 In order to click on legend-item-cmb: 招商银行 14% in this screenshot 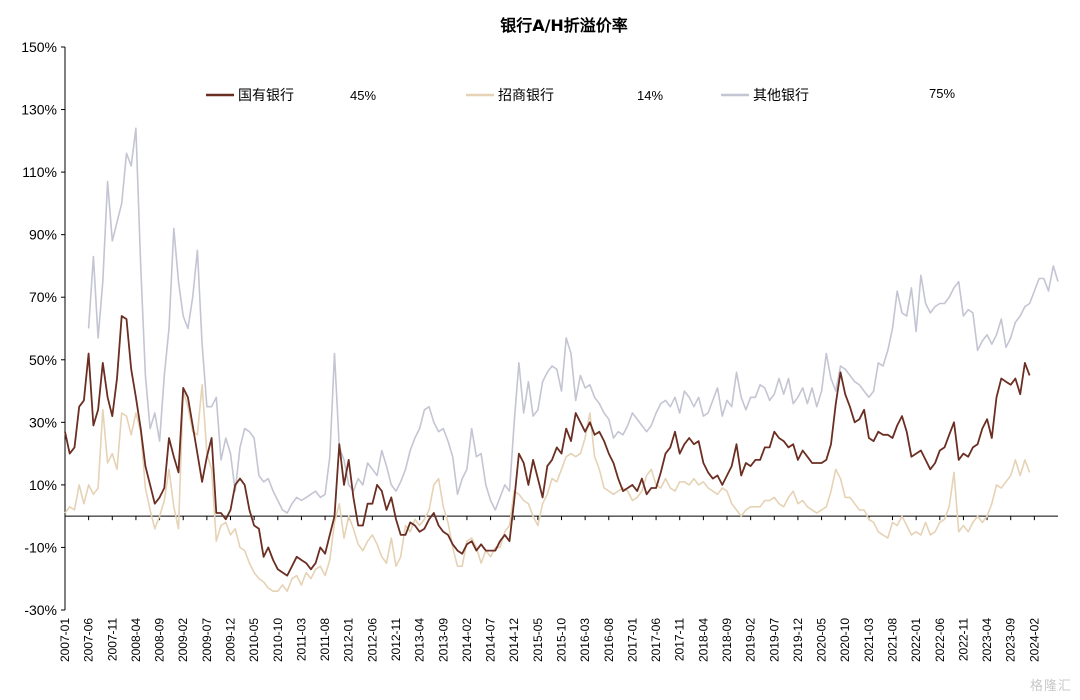, I will do `click(564, 96)`.